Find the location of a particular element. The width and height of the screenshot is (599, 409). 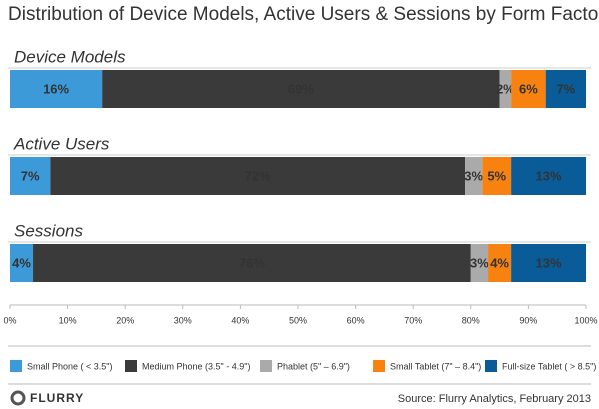

category-label: Device Models is located at coordinates (70, 56).